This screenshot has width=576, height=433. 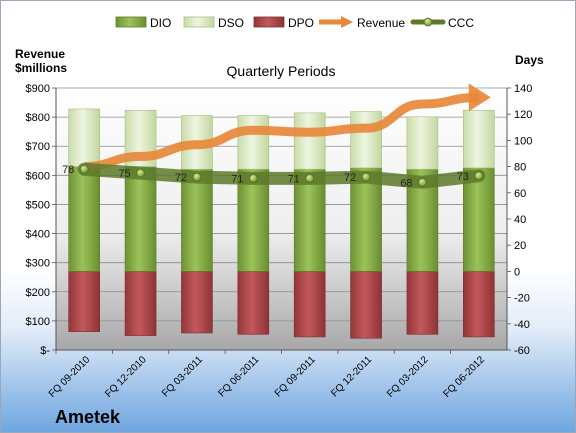 I want to click on ccc-data-label: 68, so click(x=406, y=183).